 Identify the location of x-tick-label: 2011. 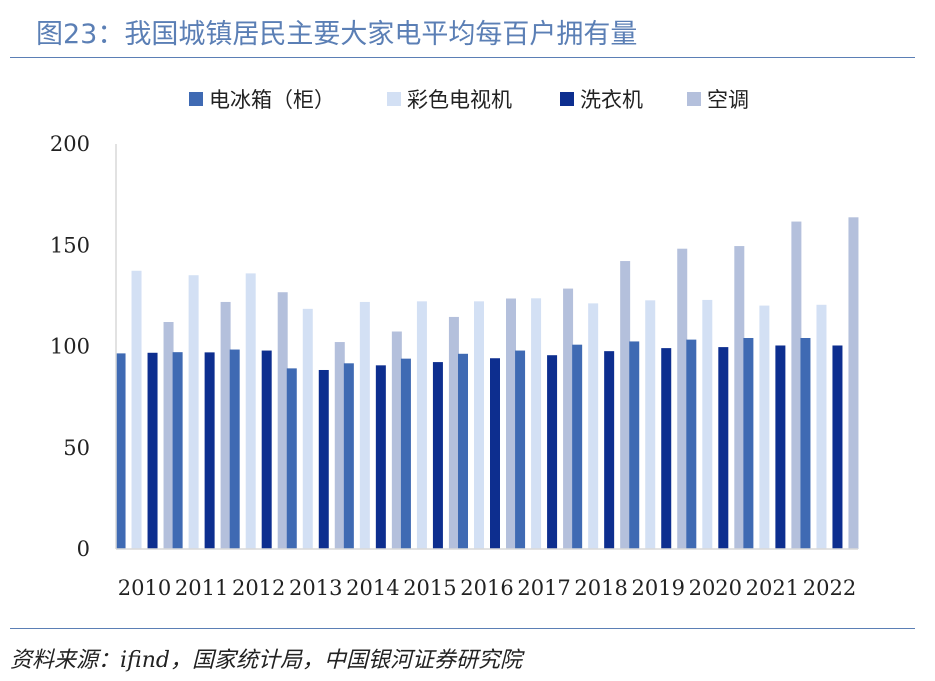
(201, 588).